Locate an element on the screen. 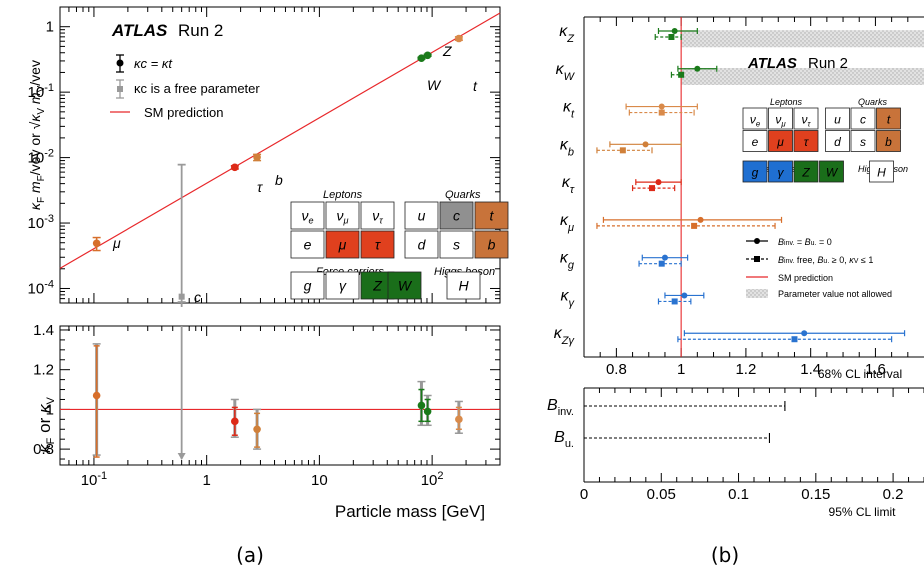  run-label-b: Run 2 is located at coordinates (828, 63).